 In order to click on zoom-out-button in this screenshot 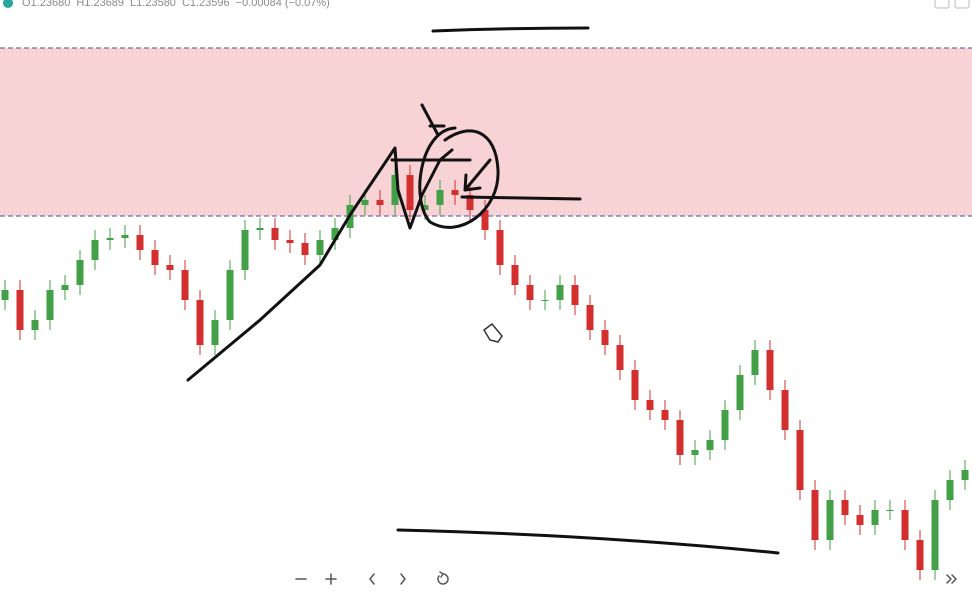, I will do `click(301, 579)`.